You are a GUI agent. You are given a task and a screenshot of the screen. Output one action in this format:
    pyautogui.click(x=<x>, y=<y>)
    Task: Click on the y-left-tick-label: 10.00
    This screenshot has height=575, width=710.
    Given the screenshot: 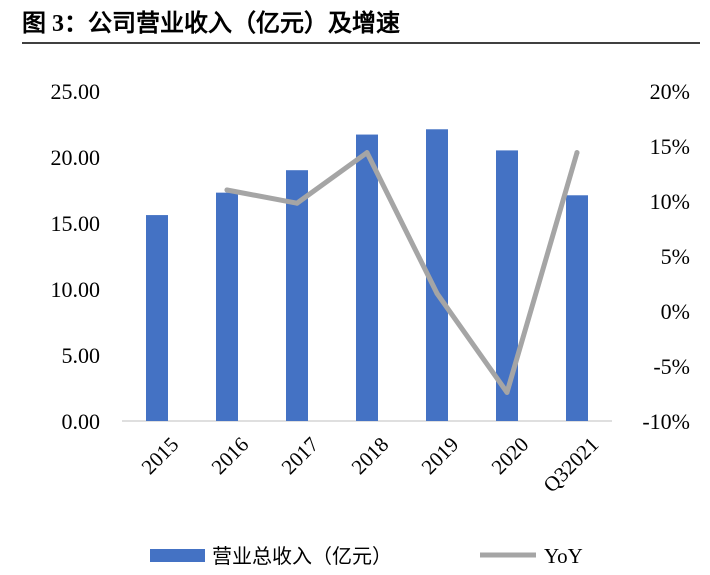 What is the action you would take?
    pyautogui.click(x=76, y=289)
    